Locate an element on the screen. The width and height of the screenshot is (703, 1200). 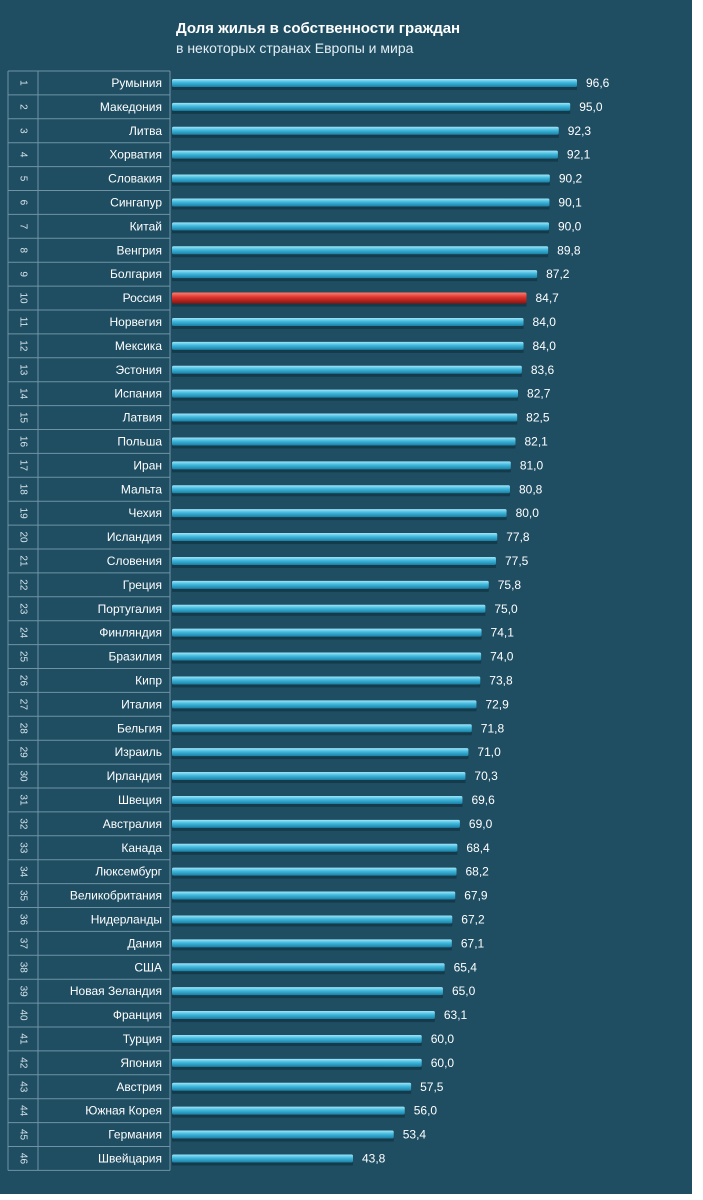
country-label: Мальта is located at coordinates (141, 489).